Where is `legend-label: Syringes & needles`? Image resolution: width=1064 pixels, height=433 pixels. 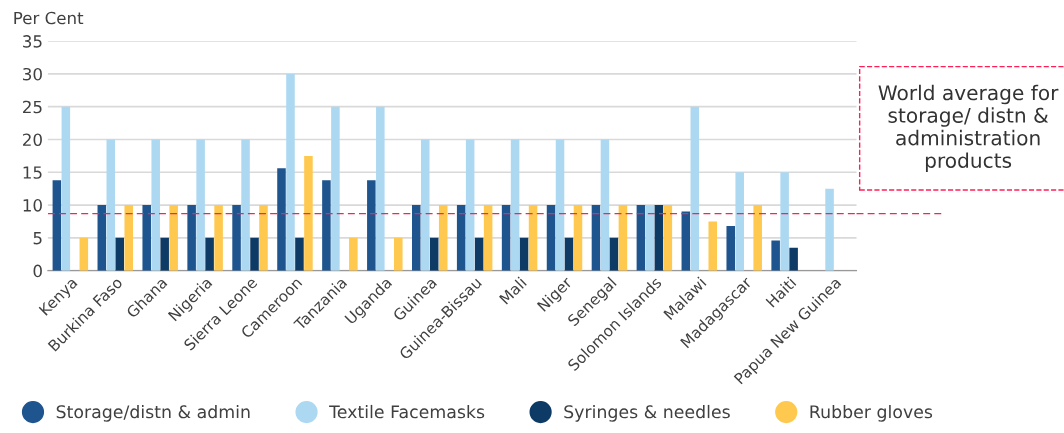 legend-label: Syringes & needles is located at coordinates (647, 413).